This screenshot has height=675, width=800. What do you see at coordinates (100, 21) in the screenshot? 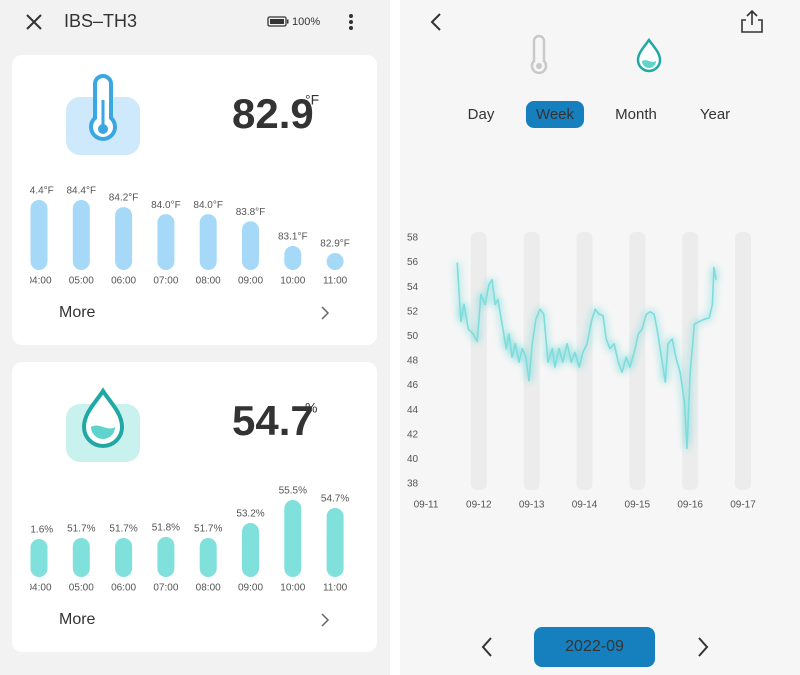
I see `device-title: IBS–TH3` at bounding box center [100, 21].